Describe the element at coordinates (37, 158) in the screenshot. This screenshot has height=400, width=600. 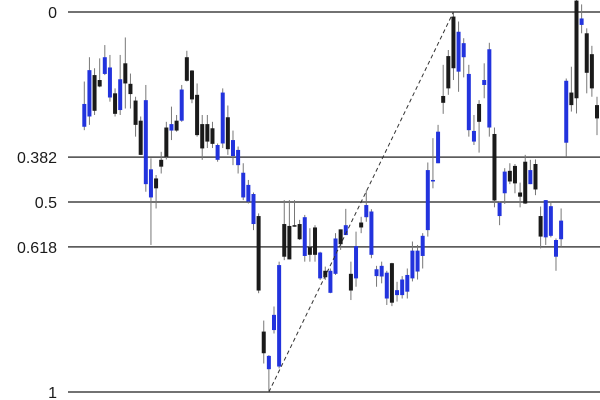
I see `level-label-0382: 0.382` at that location.